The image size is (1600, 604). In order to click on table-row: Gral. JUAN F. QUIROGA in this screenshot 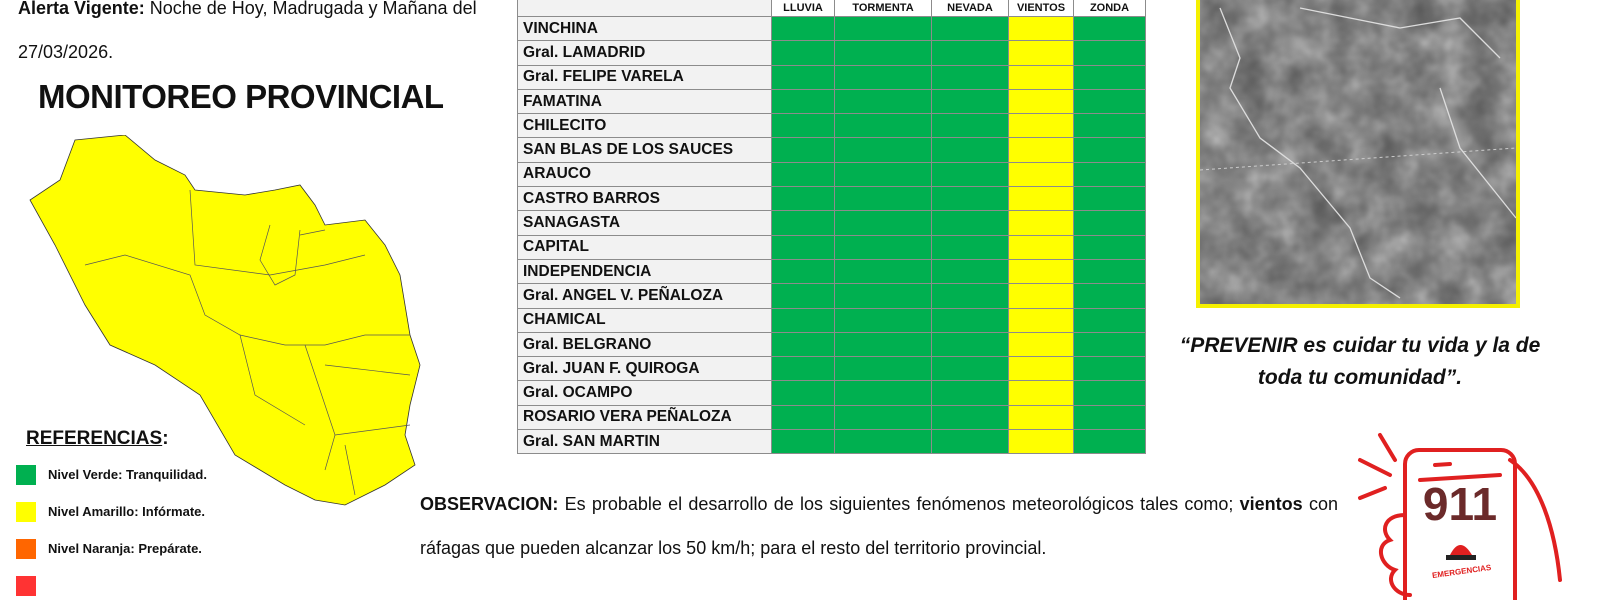, I will do `click(831, 369)`.